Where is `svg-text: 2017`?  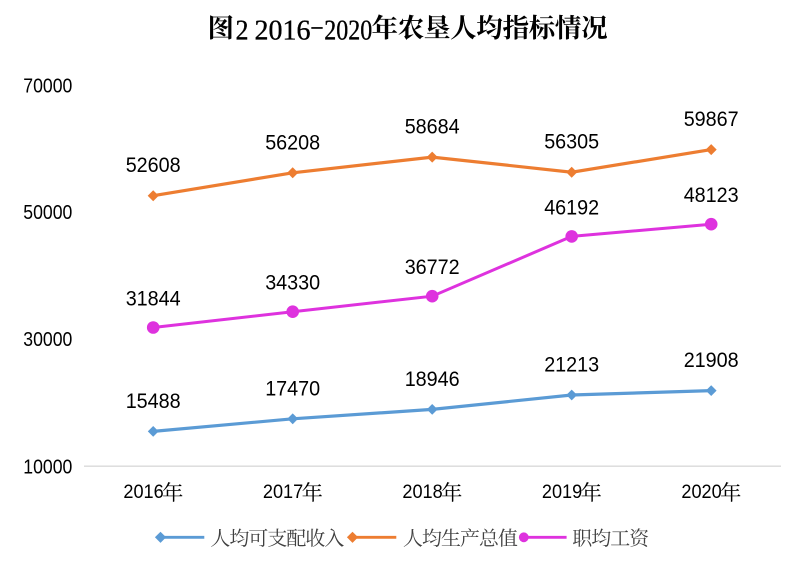 svg-text: 2017 is located at coordinates (283, 492).